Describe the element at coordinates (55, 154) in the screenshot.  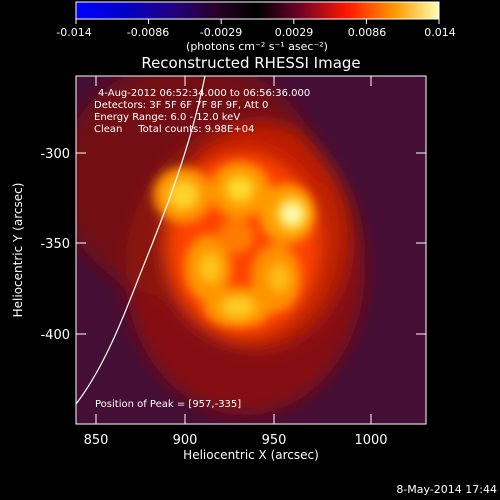
I see `y-tick-label: -300` at that location.